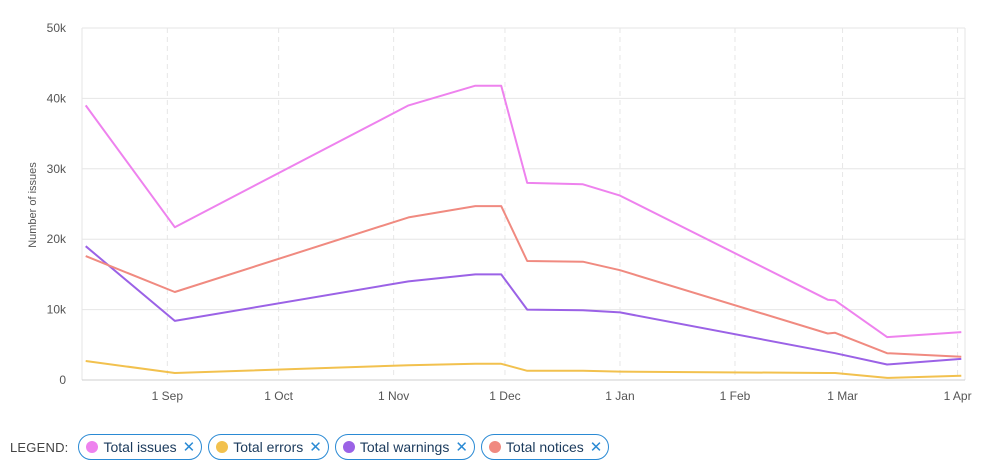 This screenshot has height=465, width=983. Describe the element at coordinates (958, 396) in the screenshot. I see `x-tick-label: 1 Apr` at that location.